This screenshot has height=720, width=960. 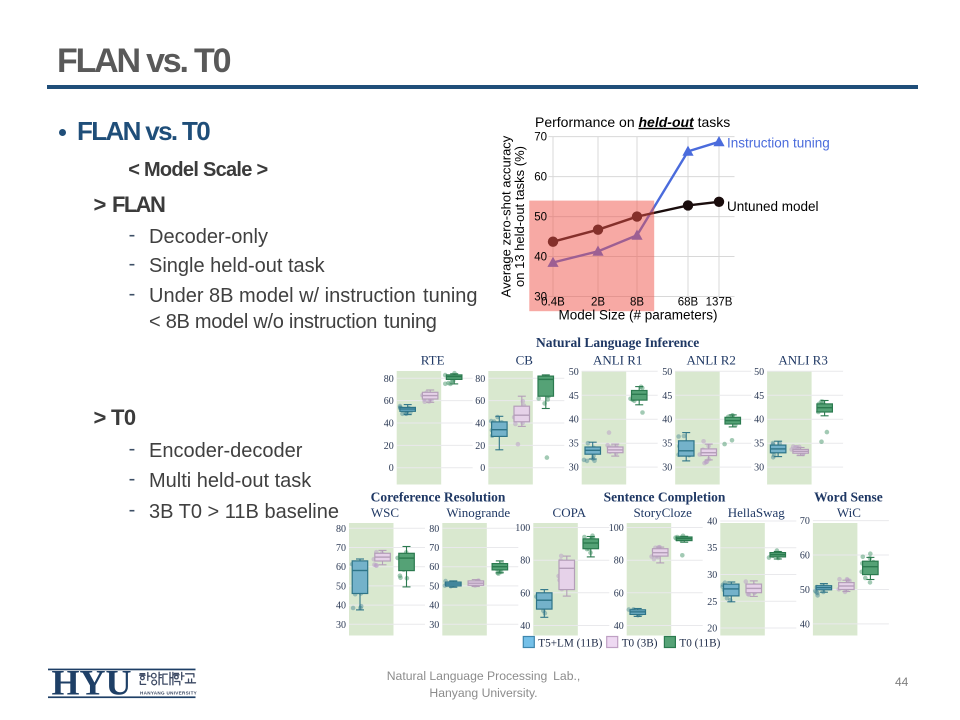 What do you see at coordinates (553, 303) in the screenshot?
I see `svg-text: 0.4B` at bounding box center [553, 303].